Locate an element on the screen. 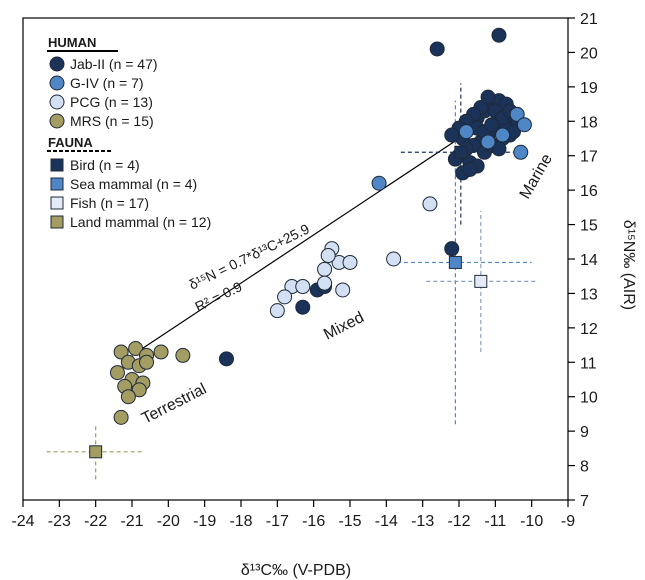 The height and width of the screenshot is (580, 645). y-tick-label-1: 8 is located at coordinates (584, 467).